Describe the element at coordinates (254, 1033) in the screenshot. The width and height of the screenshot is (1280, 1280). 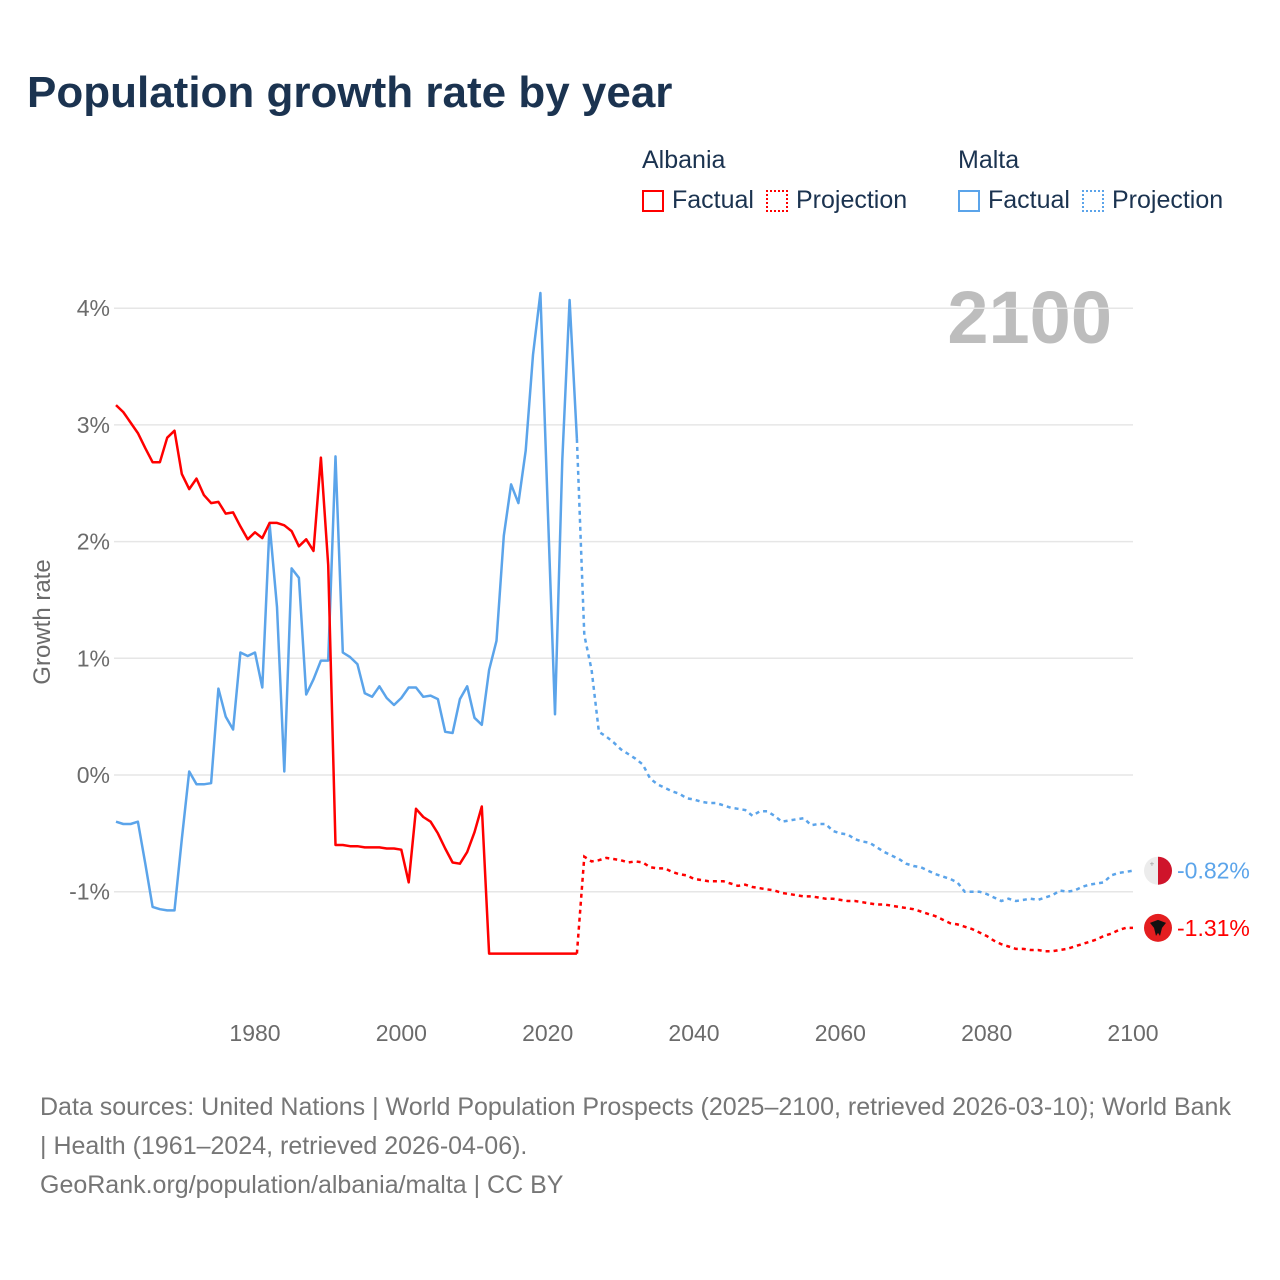
I see `x-tick-label: 1980` at that location.